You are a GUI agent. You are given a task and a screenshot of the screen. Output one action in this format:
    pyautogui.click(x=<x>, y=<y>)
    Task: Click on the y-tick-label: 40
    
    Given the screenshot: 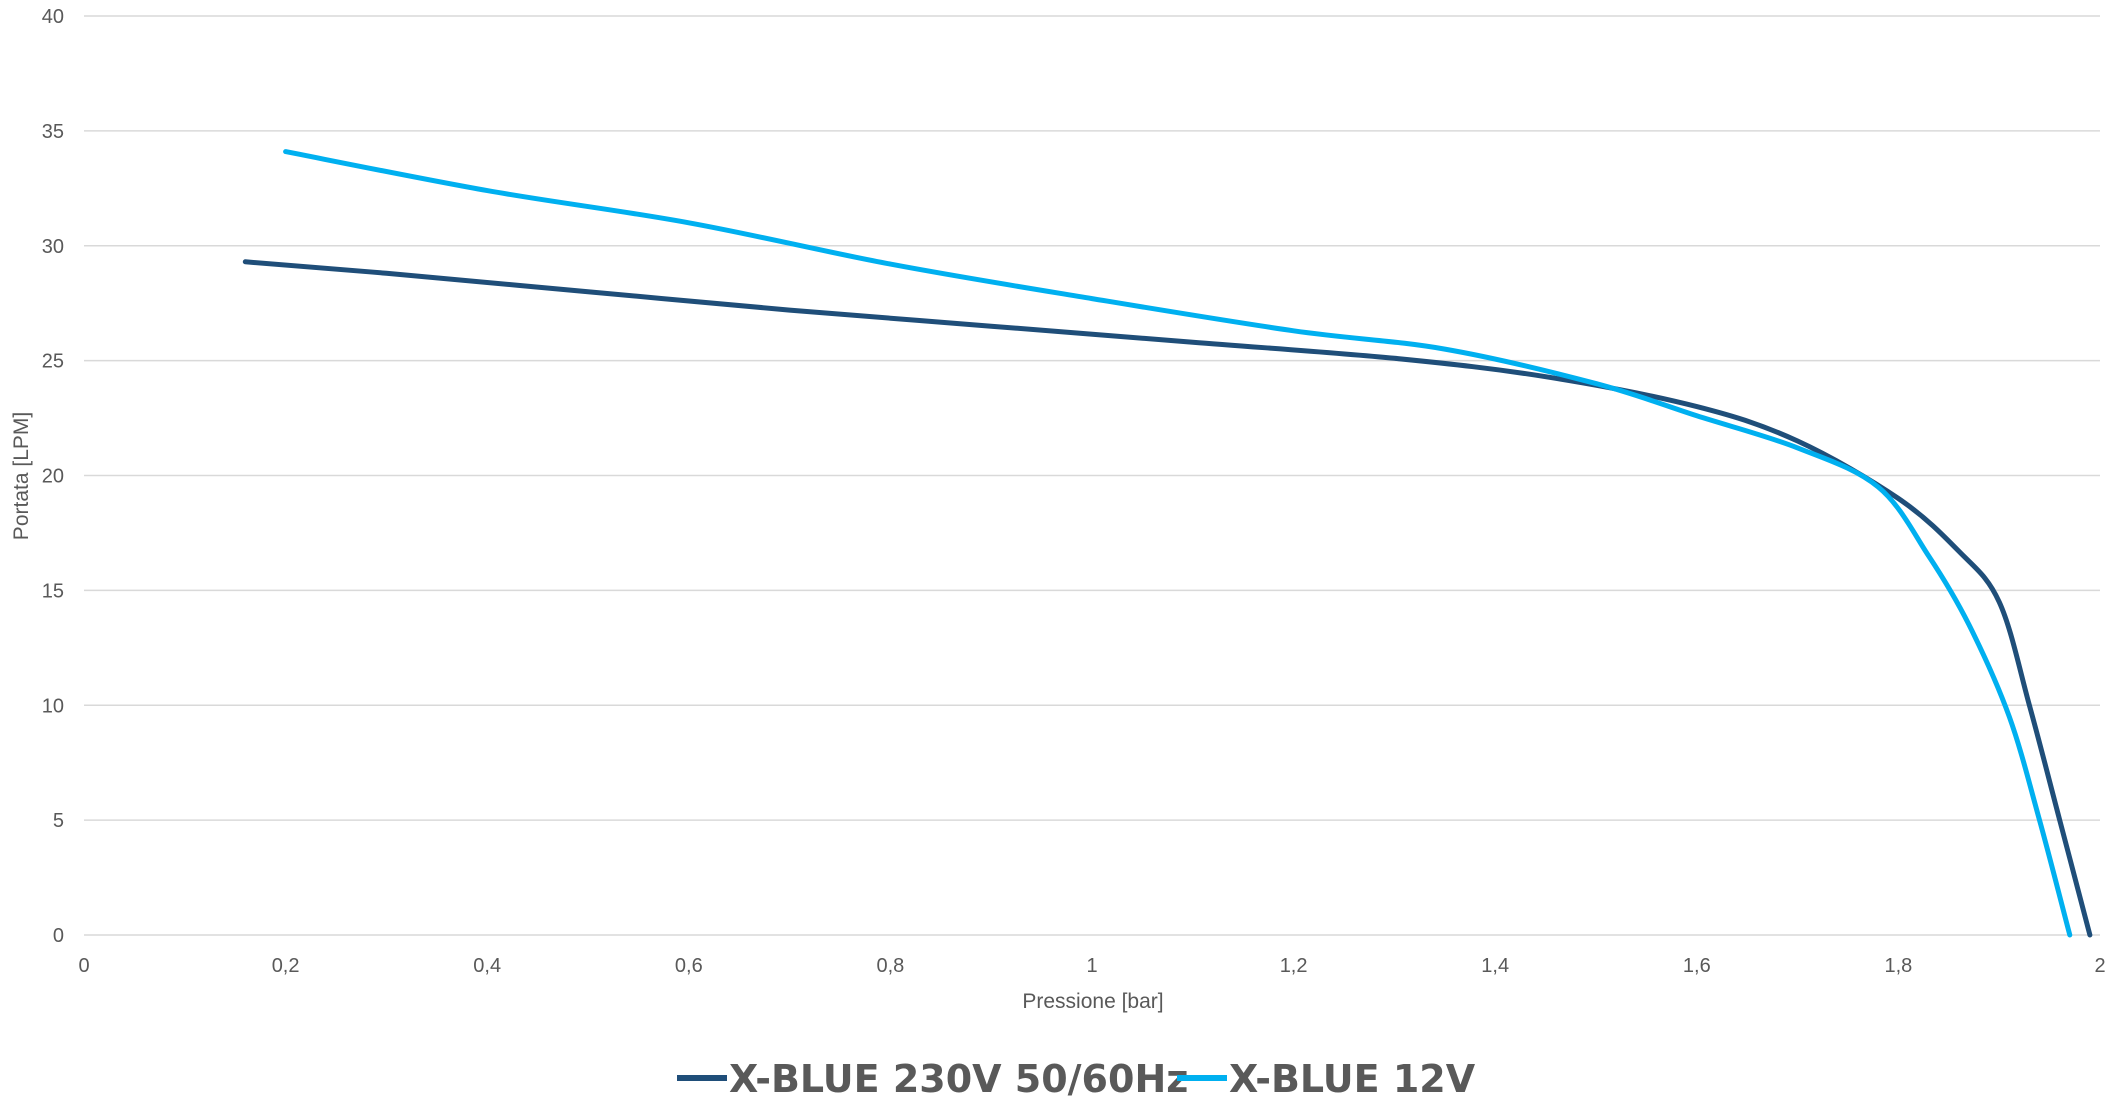 What is the action you would take?
    pyautogui.click(x=53, y=17)
    